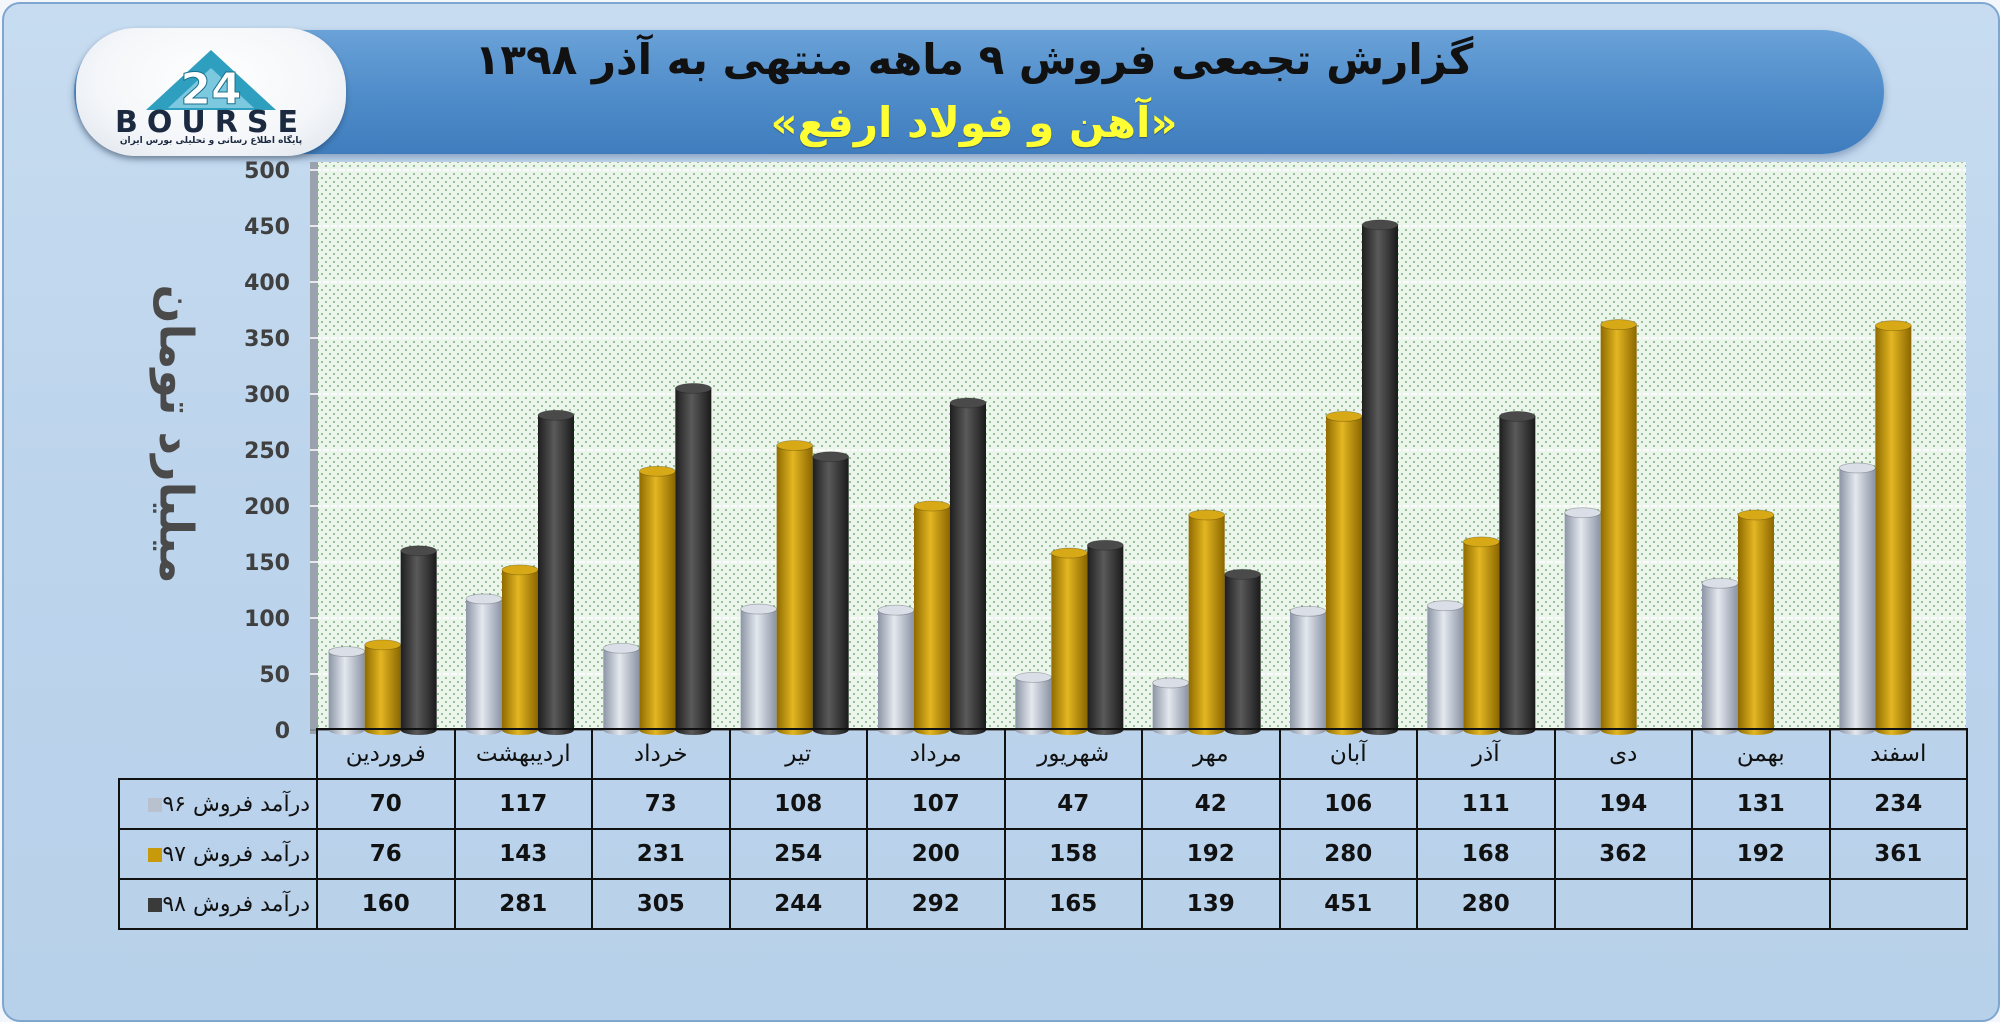 This screenshot has width=2000, height=1022. What do you see at coordinates (386, 854) in the screenshot?
I see `data-label: 76` at bounding box center [386, 854].